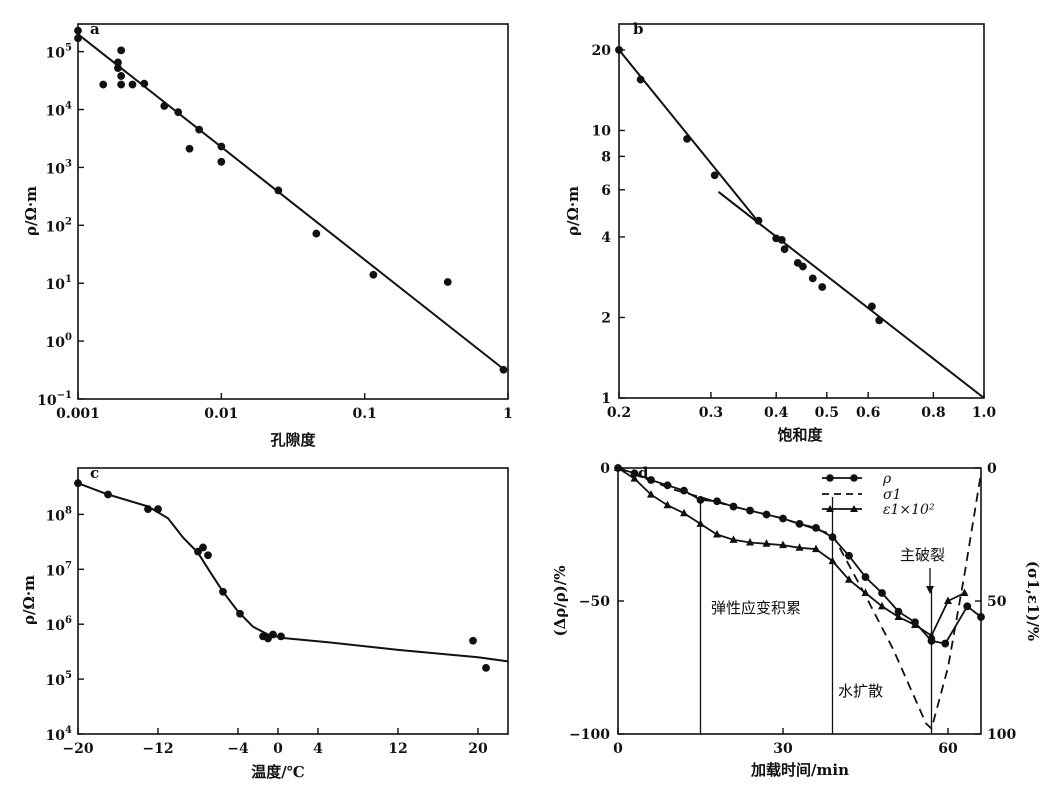 The image size is (1055, 790). Describe the element at coordinates (605, 469) in the screenshot. I see `d-ytick-left-label-0: 0` at that location.